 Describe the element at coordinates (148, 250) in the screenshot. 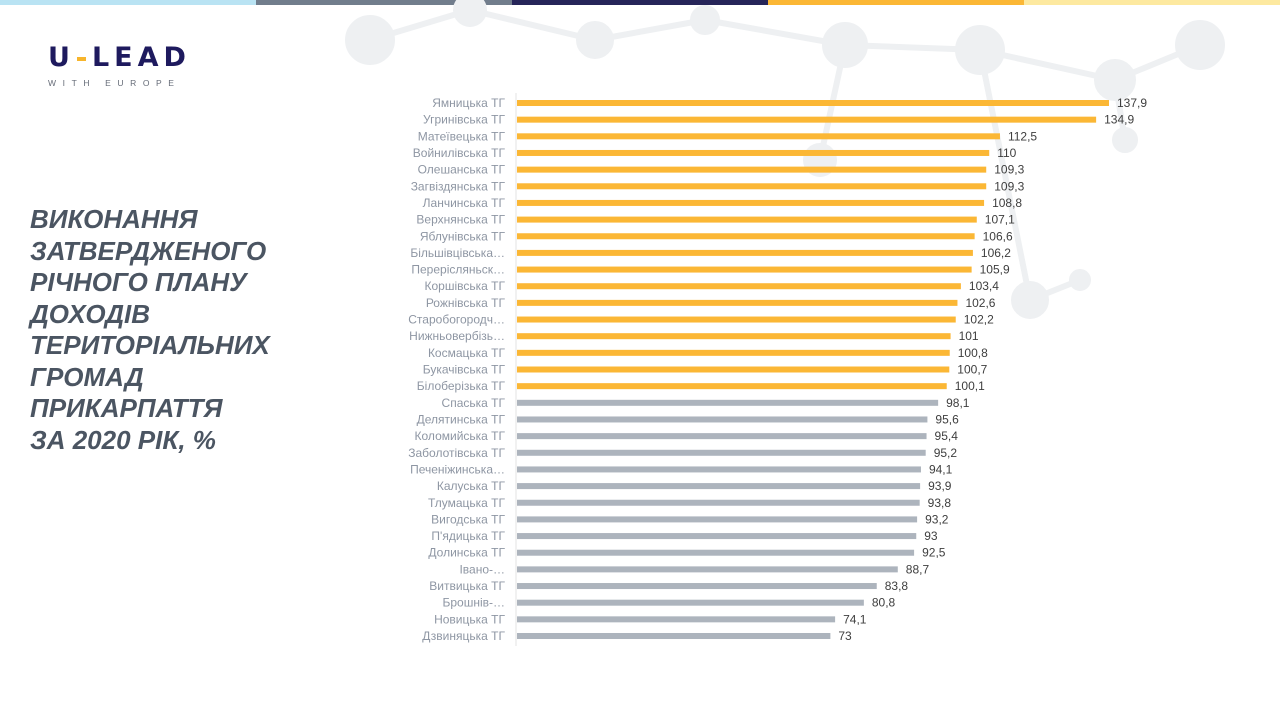

I see `title-line: ЗАТВЕРДЖЕНОГО` at that location.